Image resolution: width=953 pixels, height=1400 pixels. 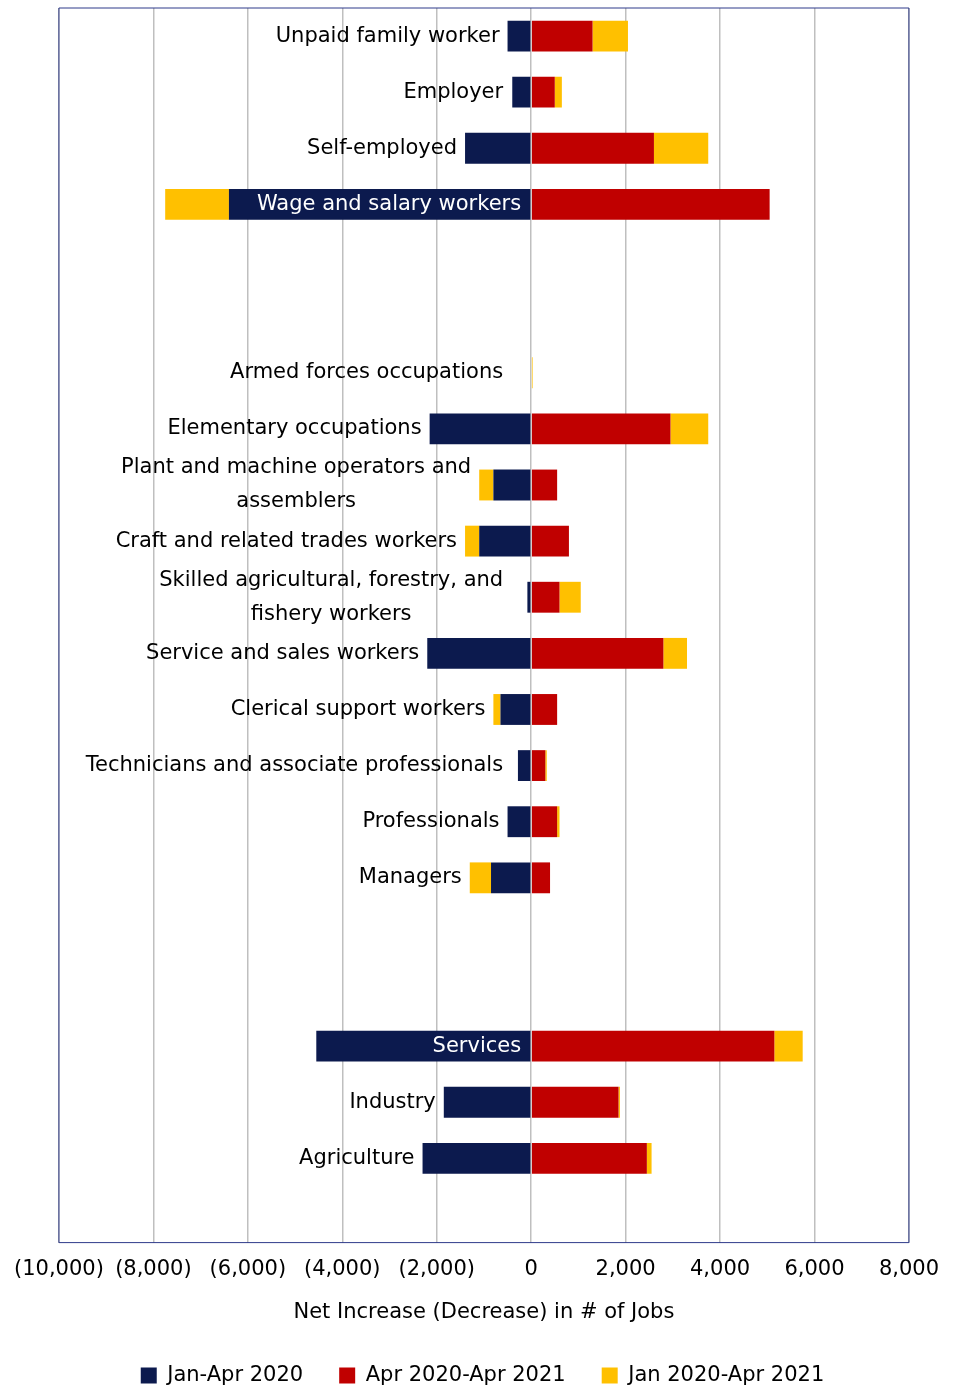 What do you see at coordinates (625, 1267) in the screenshot?
I see `x-tick-label: 2,000` at bounding box center [625, 1267].